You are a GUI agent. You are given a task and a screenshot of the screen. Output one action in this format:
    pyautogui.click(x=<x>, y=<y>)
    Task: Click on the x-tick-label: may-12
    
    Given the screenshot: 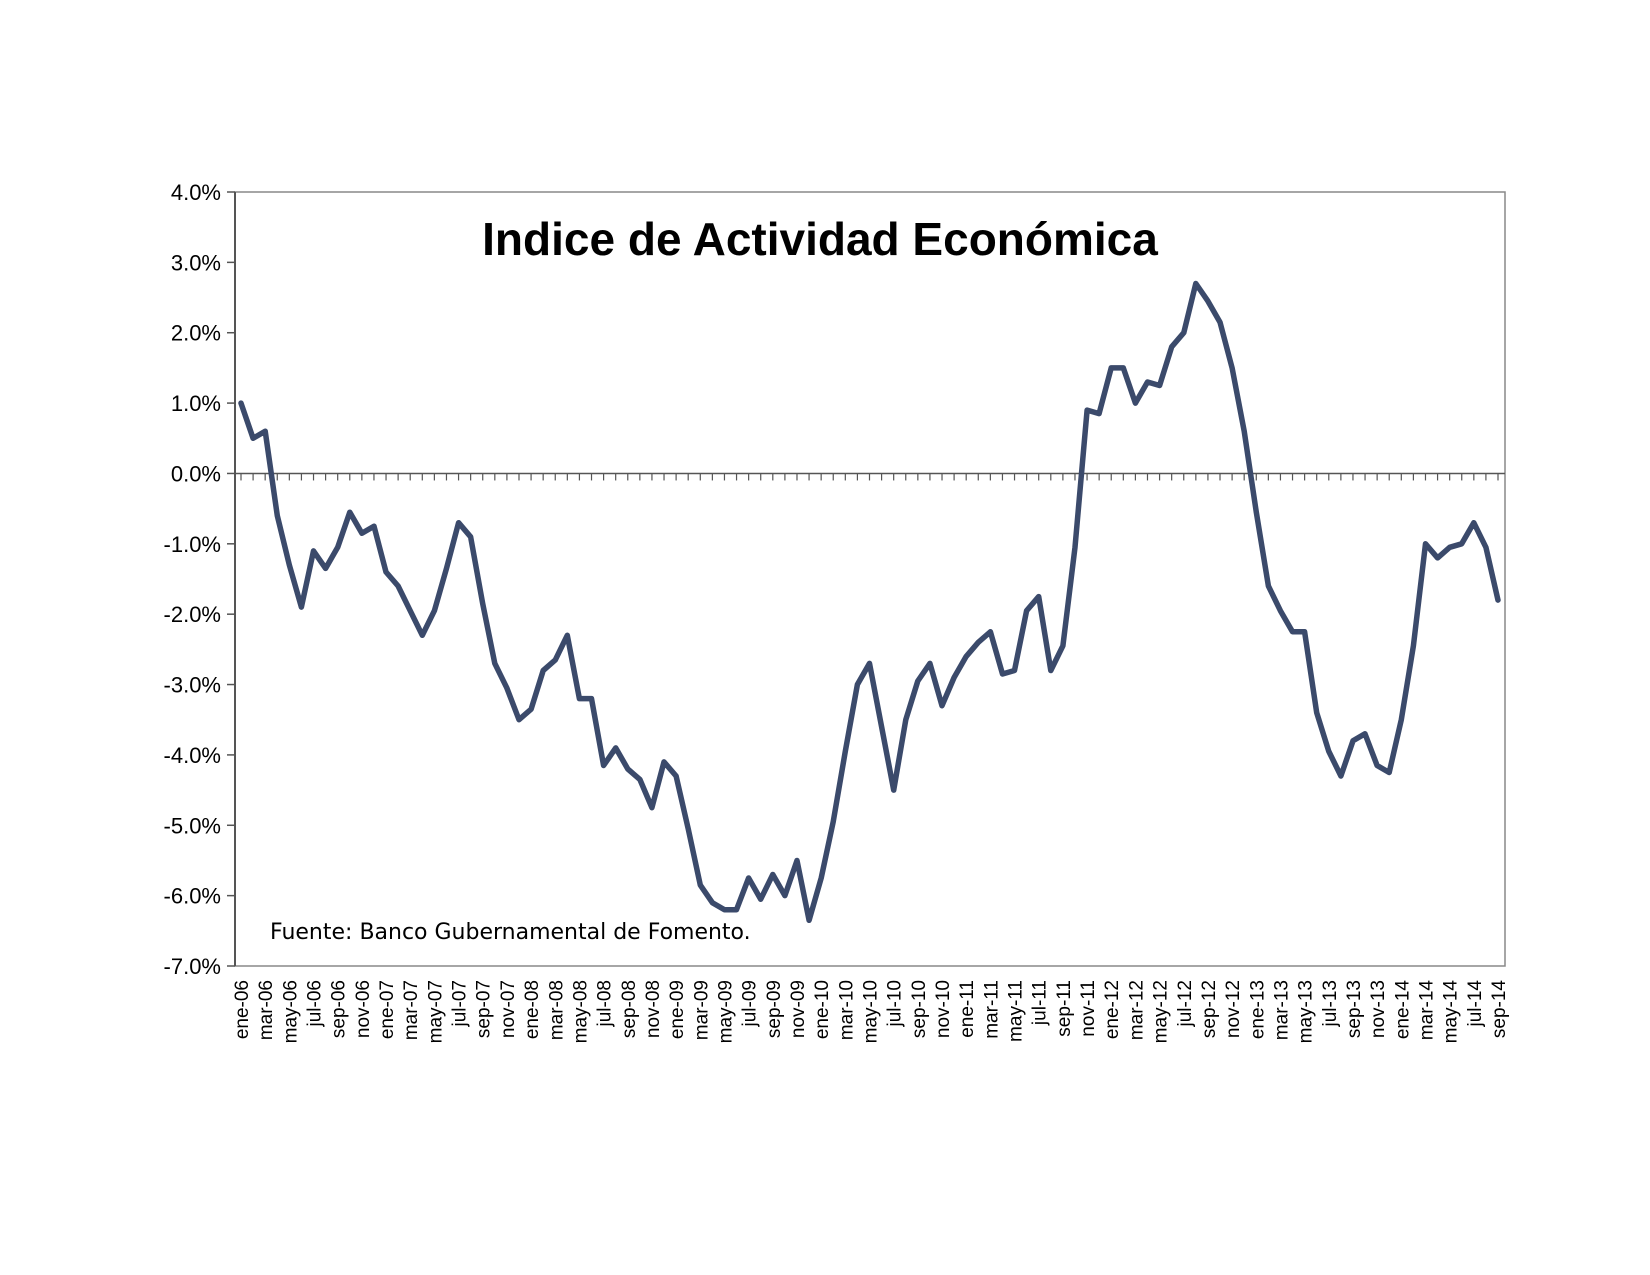 What is the action you would take?
    pyautogui.click(x=1161, y=1011)
    